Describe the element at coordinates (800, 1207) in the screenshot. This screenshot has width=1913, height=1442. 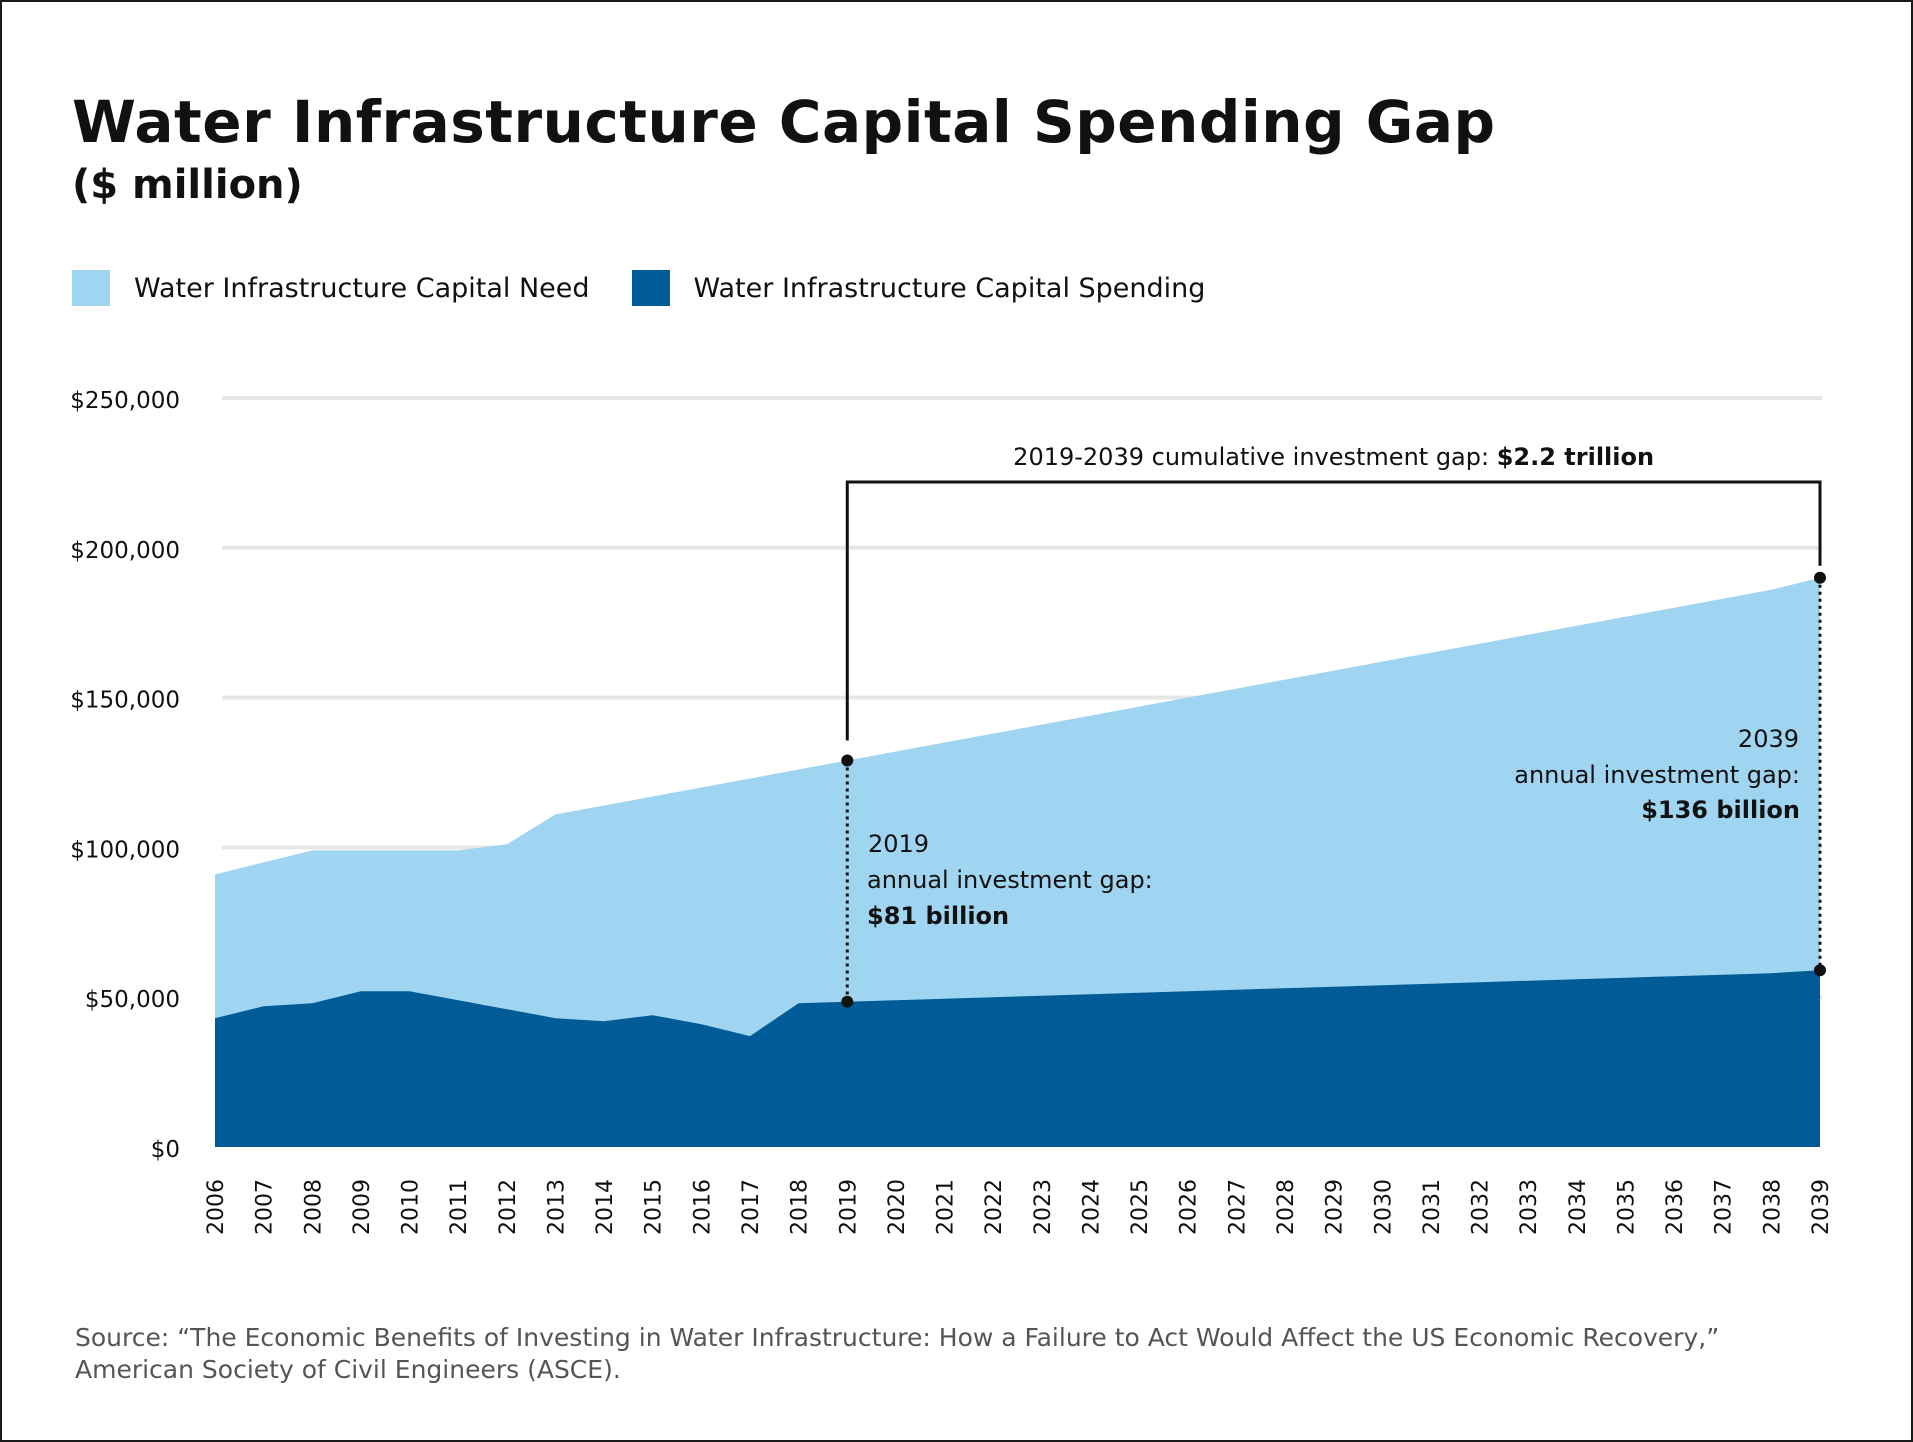
I see `x-tick-label-2018: 2018` at that location.